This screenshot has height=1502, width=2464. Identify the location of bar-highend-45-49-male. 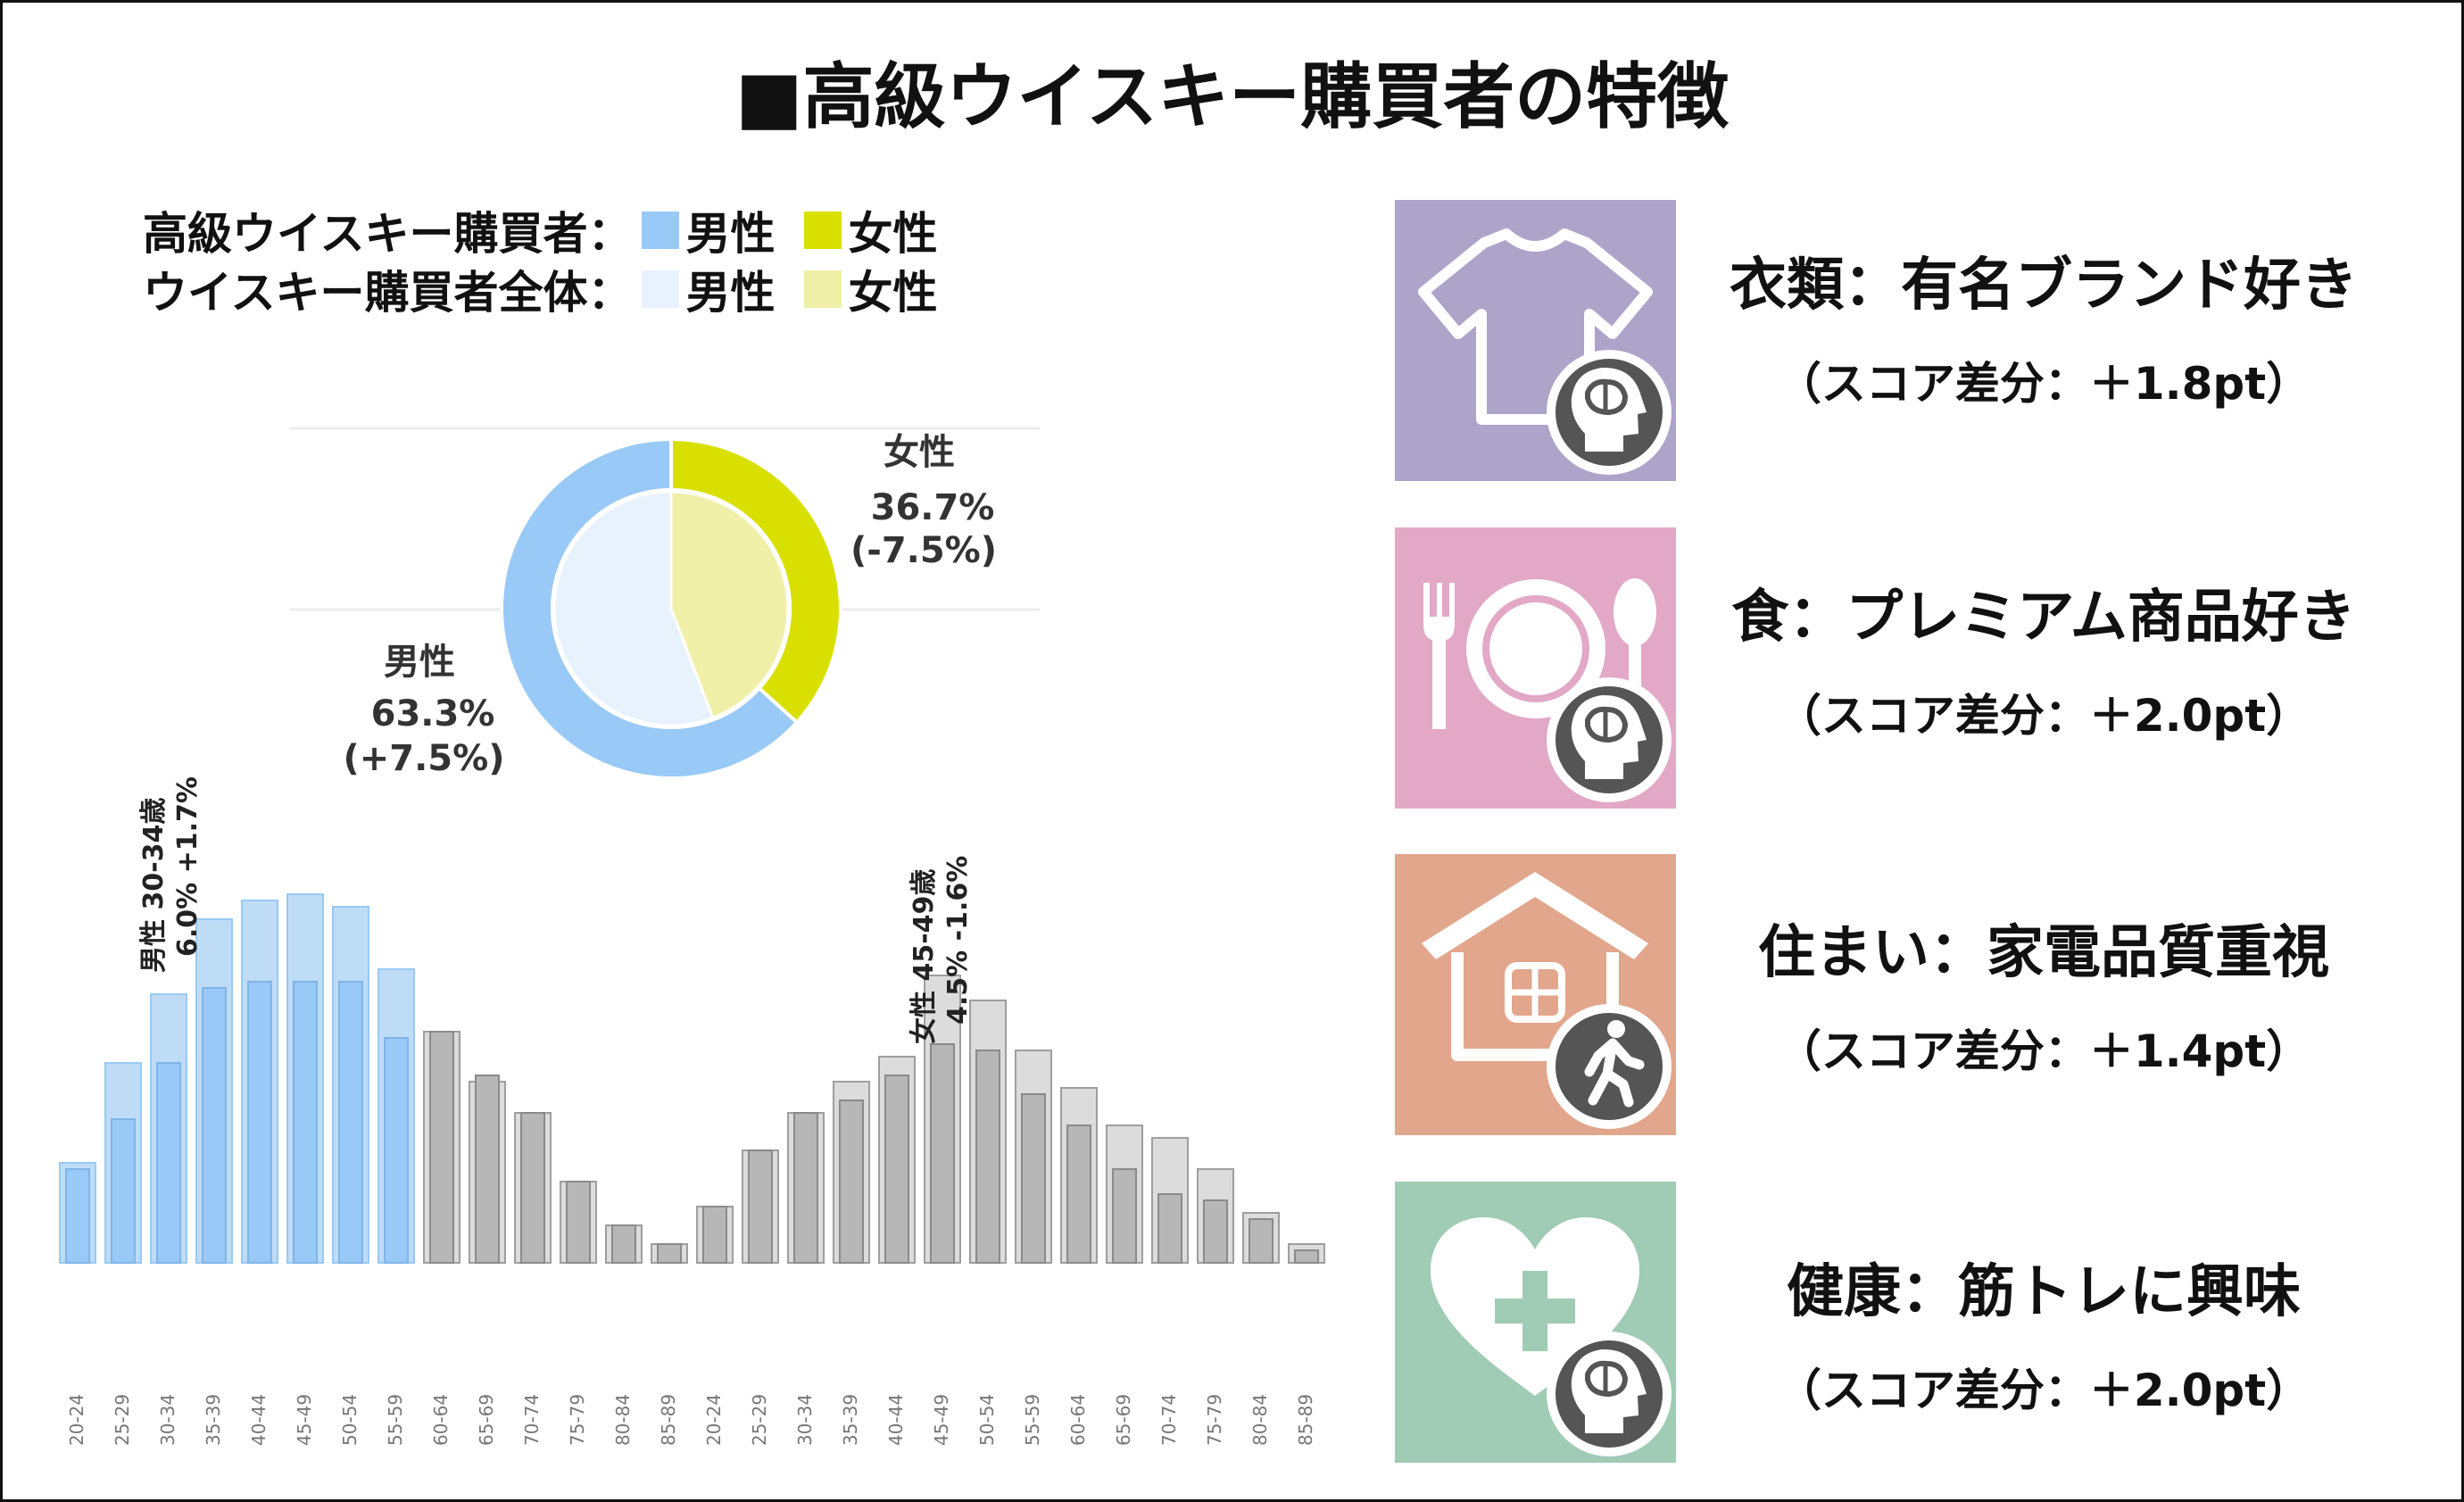
(305, 1122).